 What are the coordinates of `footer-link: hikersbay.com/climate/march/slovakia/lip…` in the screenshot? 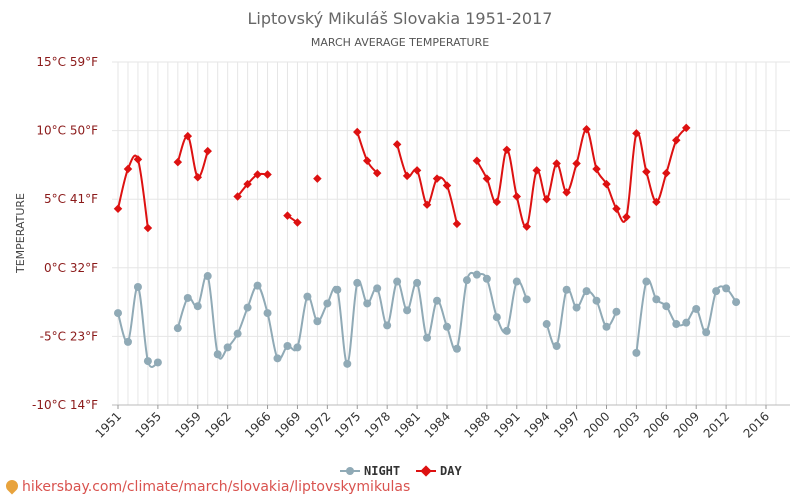 It's located at (207, 486).